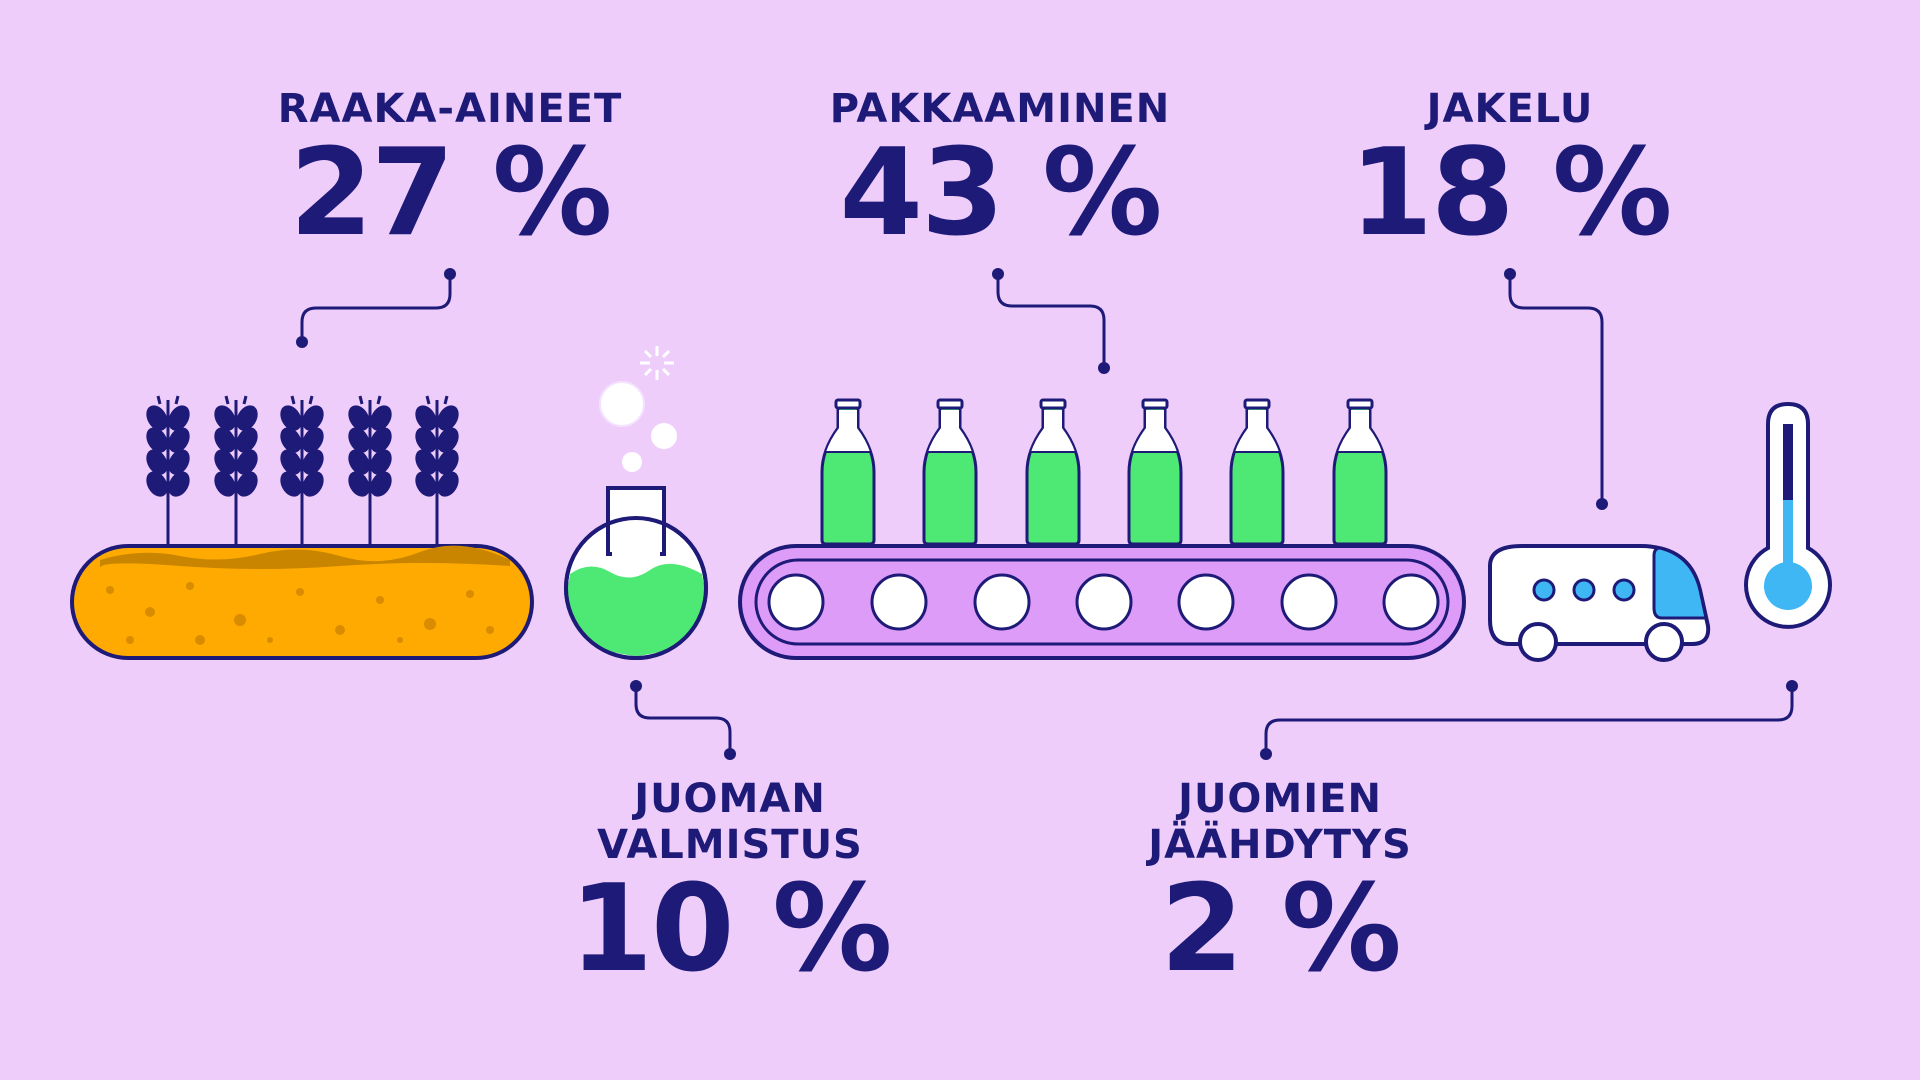 The height and width of the screenshot is (1080, 1920). What do you see at coordinates (450, 193) in the screenshot?
I see `segment-percent: 27 %` at bounding box center [450, 193].